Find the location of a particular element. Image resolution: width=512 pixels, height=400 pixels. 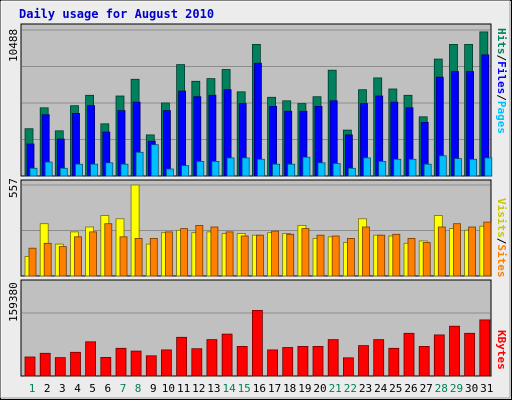

x-label-day-29: 29 is located at coordinates (456, 388).